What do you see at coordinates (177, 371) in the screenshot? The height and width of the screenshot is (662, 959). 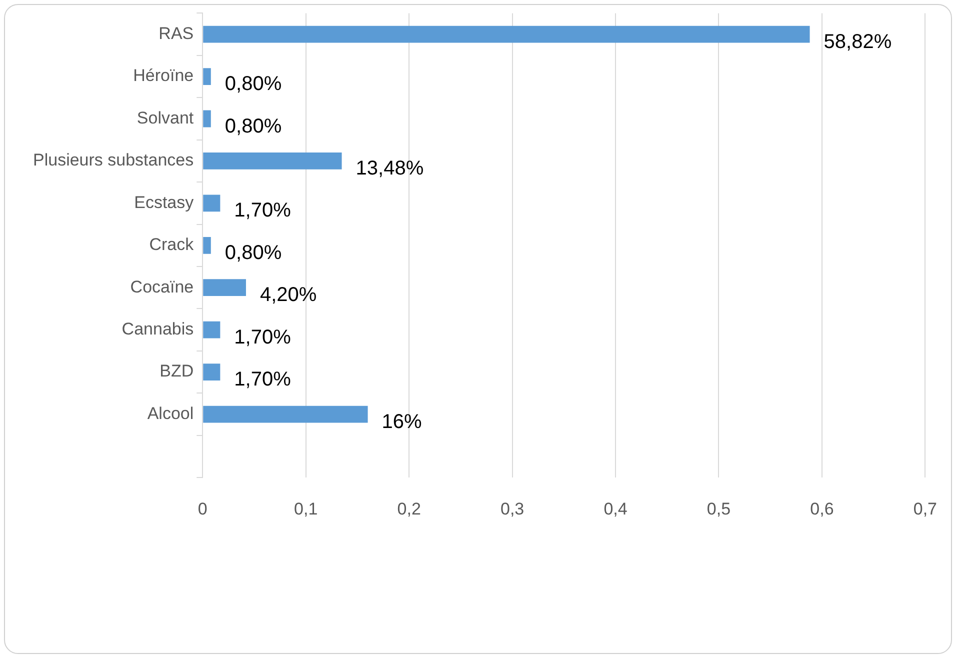 I see `y-tick-label: BZD` at bounding box center [177, 371].